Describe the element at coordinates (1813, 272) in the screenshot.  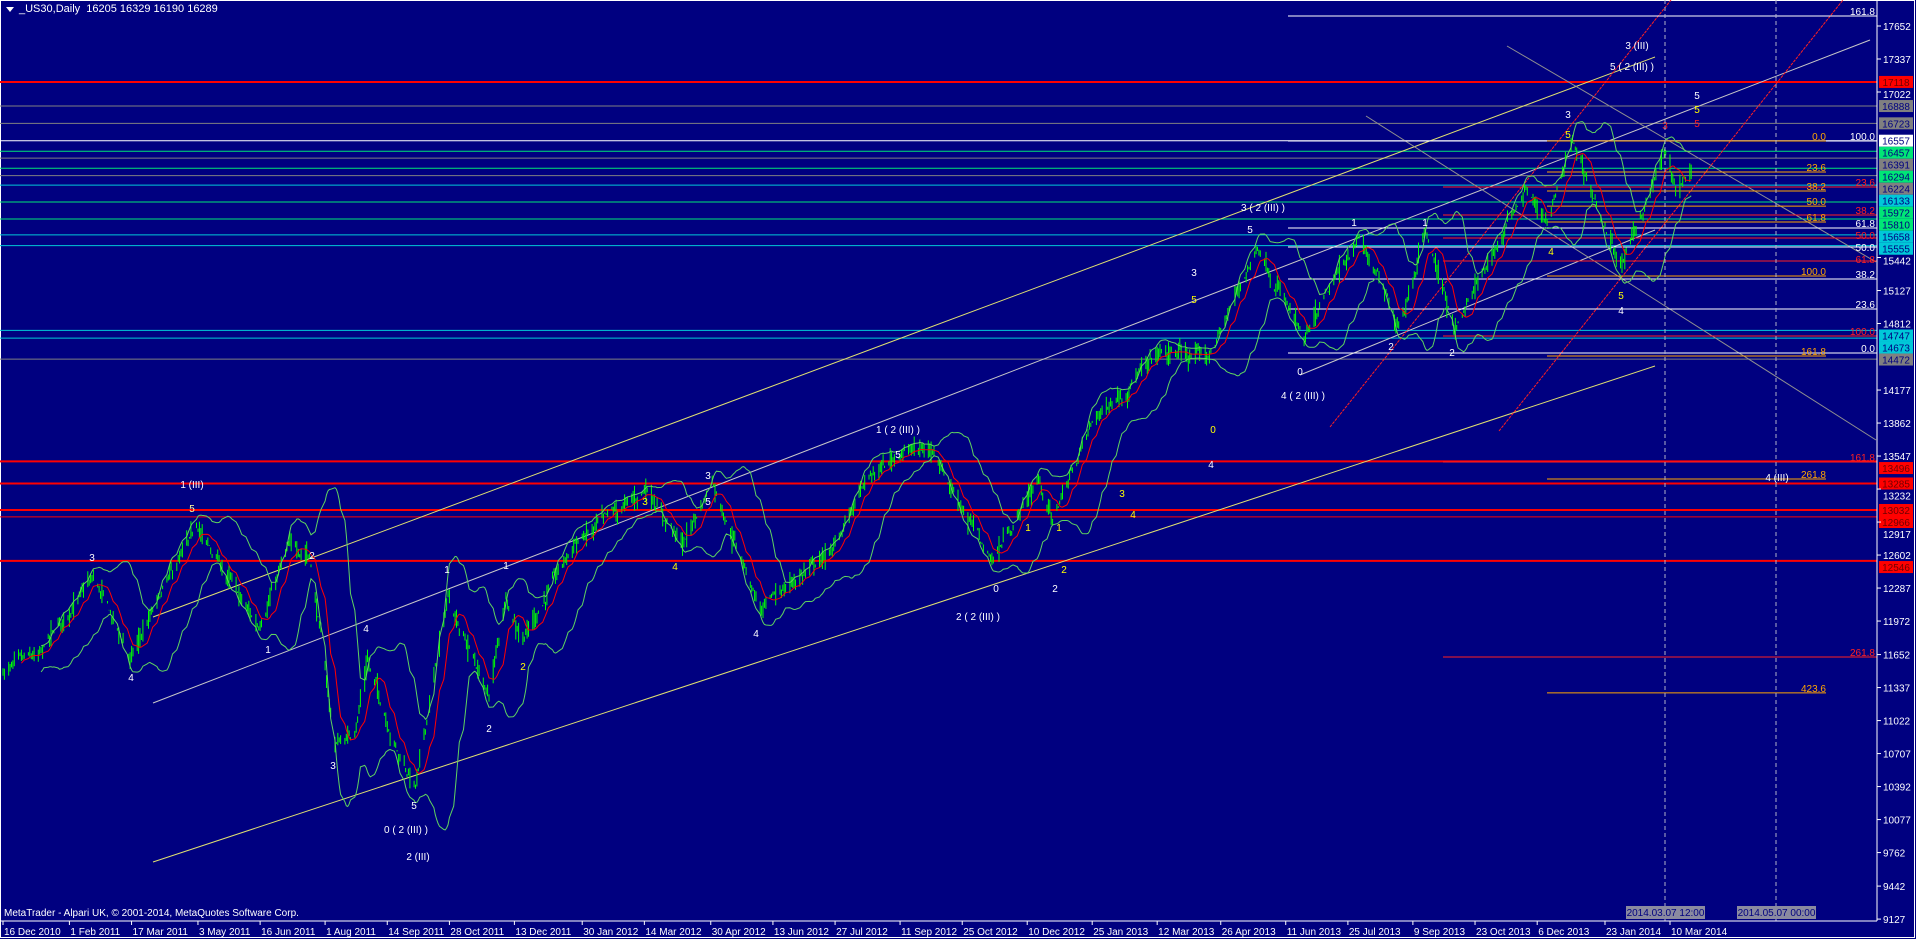
I see `fib-orange-label: 100.0` at that location.